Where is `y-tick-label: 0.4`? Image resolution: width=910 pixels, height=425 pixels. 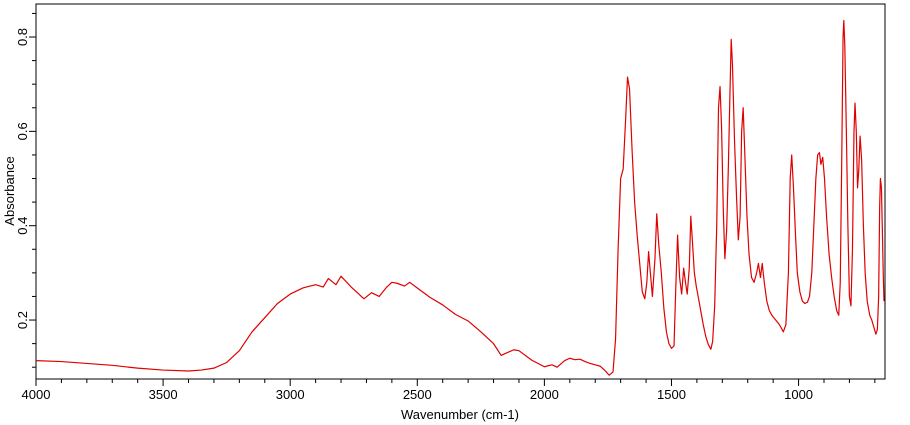
y-tick-label: 0.4 is located at coordinates (22, 226).